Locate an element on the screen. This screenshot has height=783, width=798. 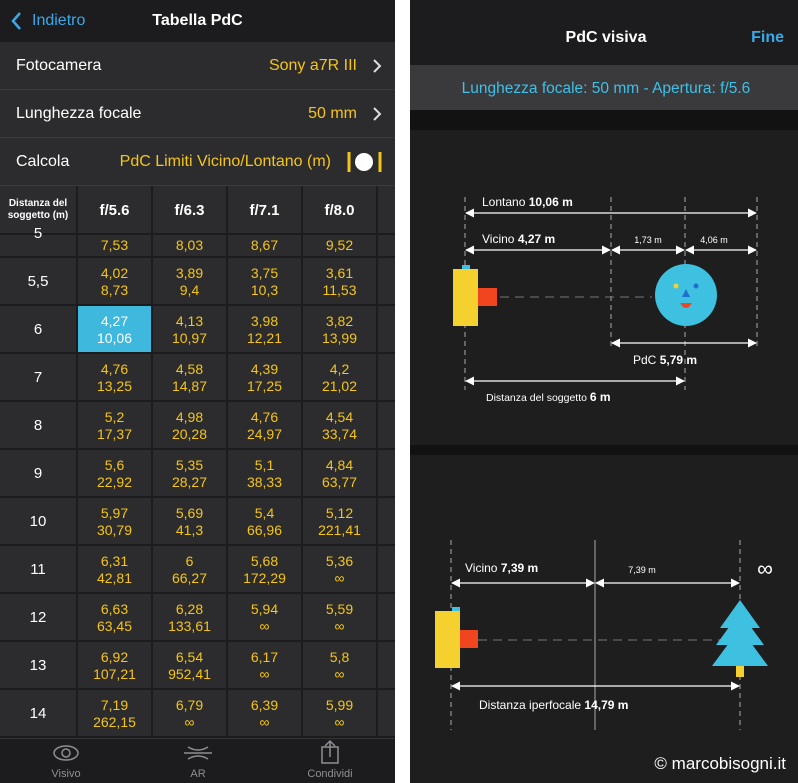
far-value: 9,4 is located at coordinates (189, 290).